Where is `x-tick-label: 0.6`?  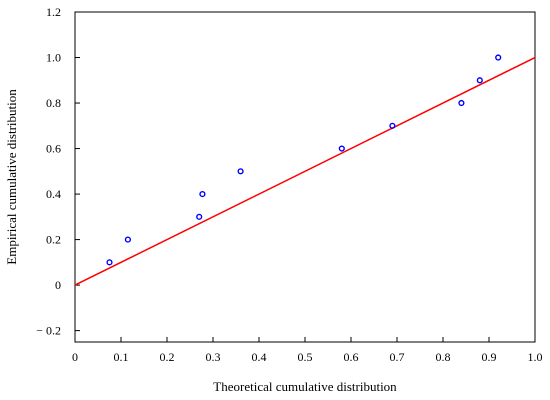 x-tick-label: 0.6 is located at coordinates (351, 357).